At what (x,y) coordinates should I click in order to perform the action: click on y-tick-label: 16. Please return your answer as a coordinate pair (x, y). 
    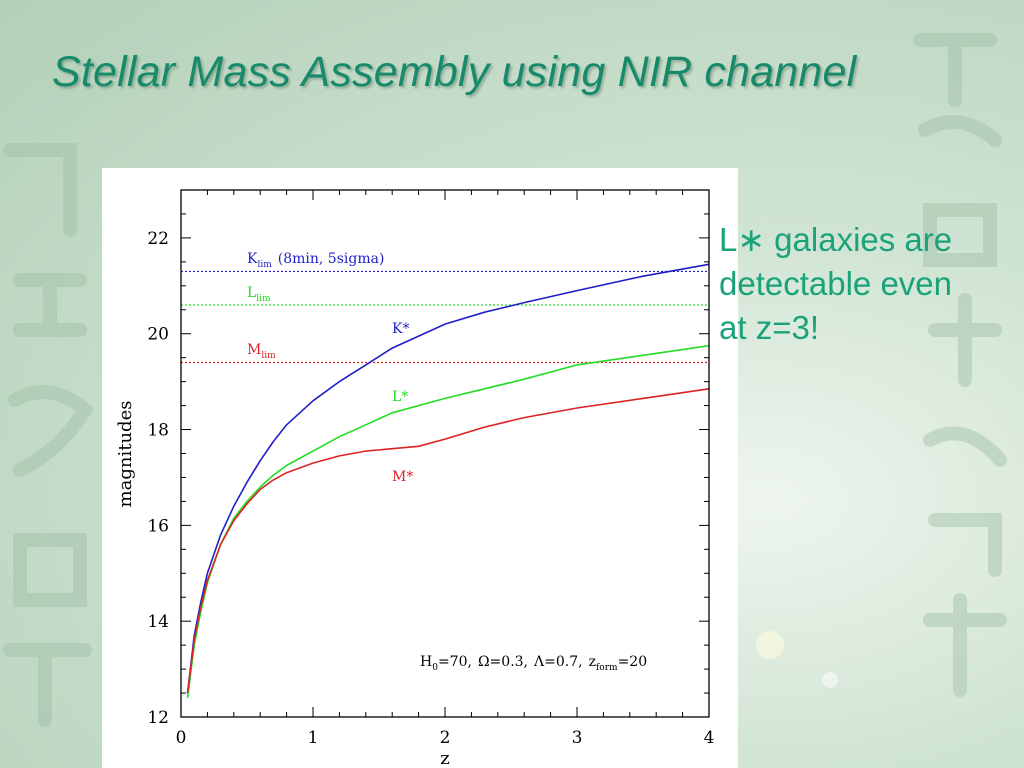
    Looking at the image, I should click on (158, 526).